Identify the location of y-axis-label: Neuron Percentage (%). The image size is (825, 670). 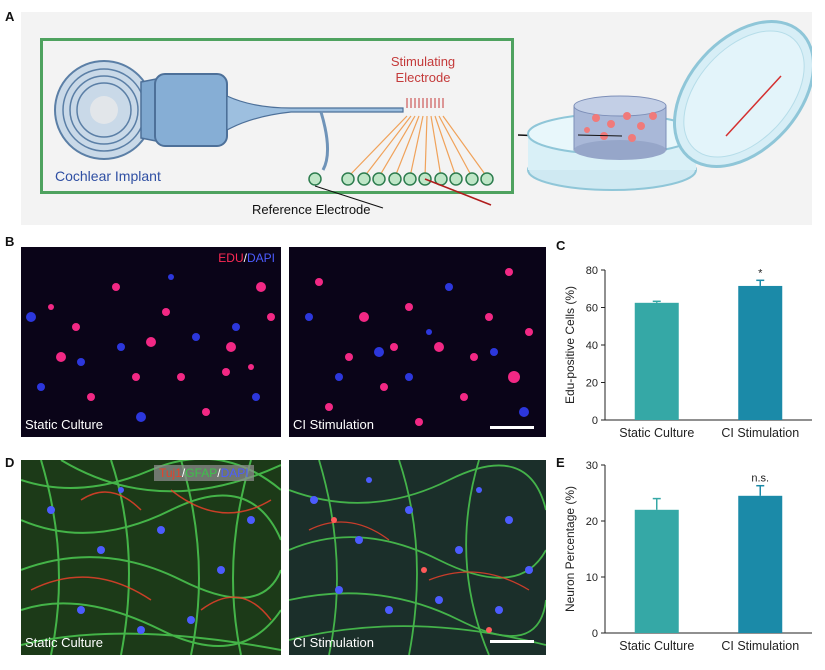
(570, 549).